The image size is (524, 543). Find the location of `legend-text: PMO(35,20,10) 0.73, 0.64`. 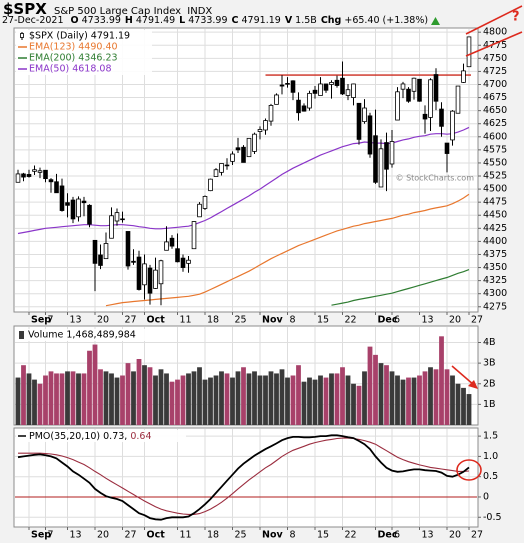

legend-text: PMO(35,20,10) 0.73, 0.64 is located at coordinates (90, 436).